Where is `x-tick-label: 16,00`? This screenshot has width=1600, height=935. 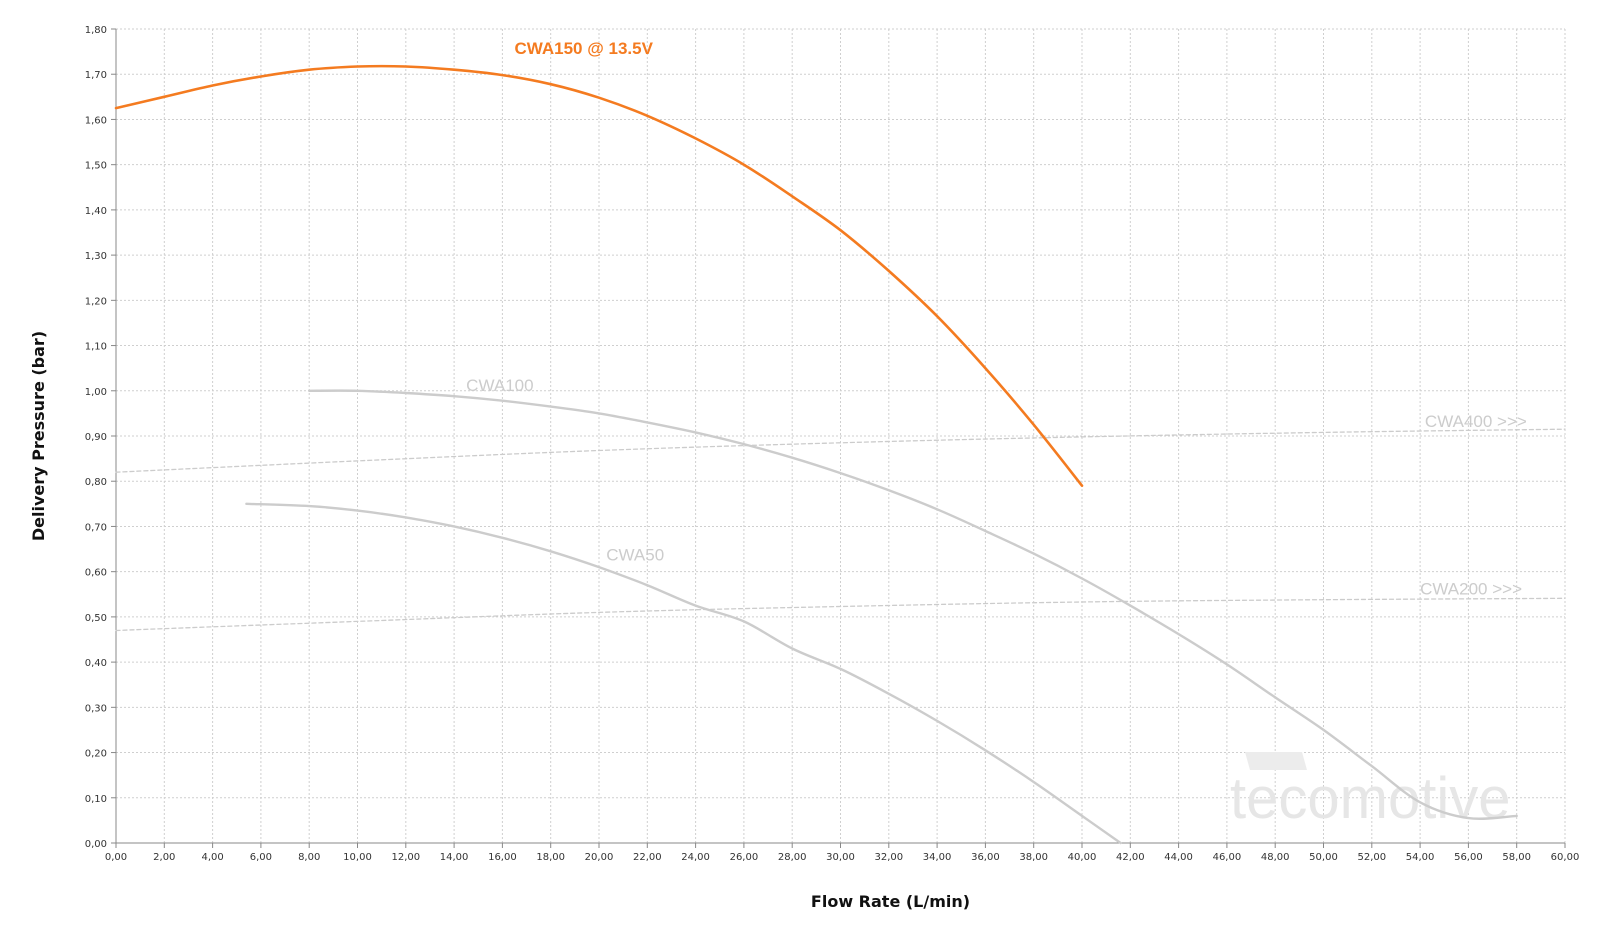
x-tick-label: 16,00 is located at coordinates (502, 857).